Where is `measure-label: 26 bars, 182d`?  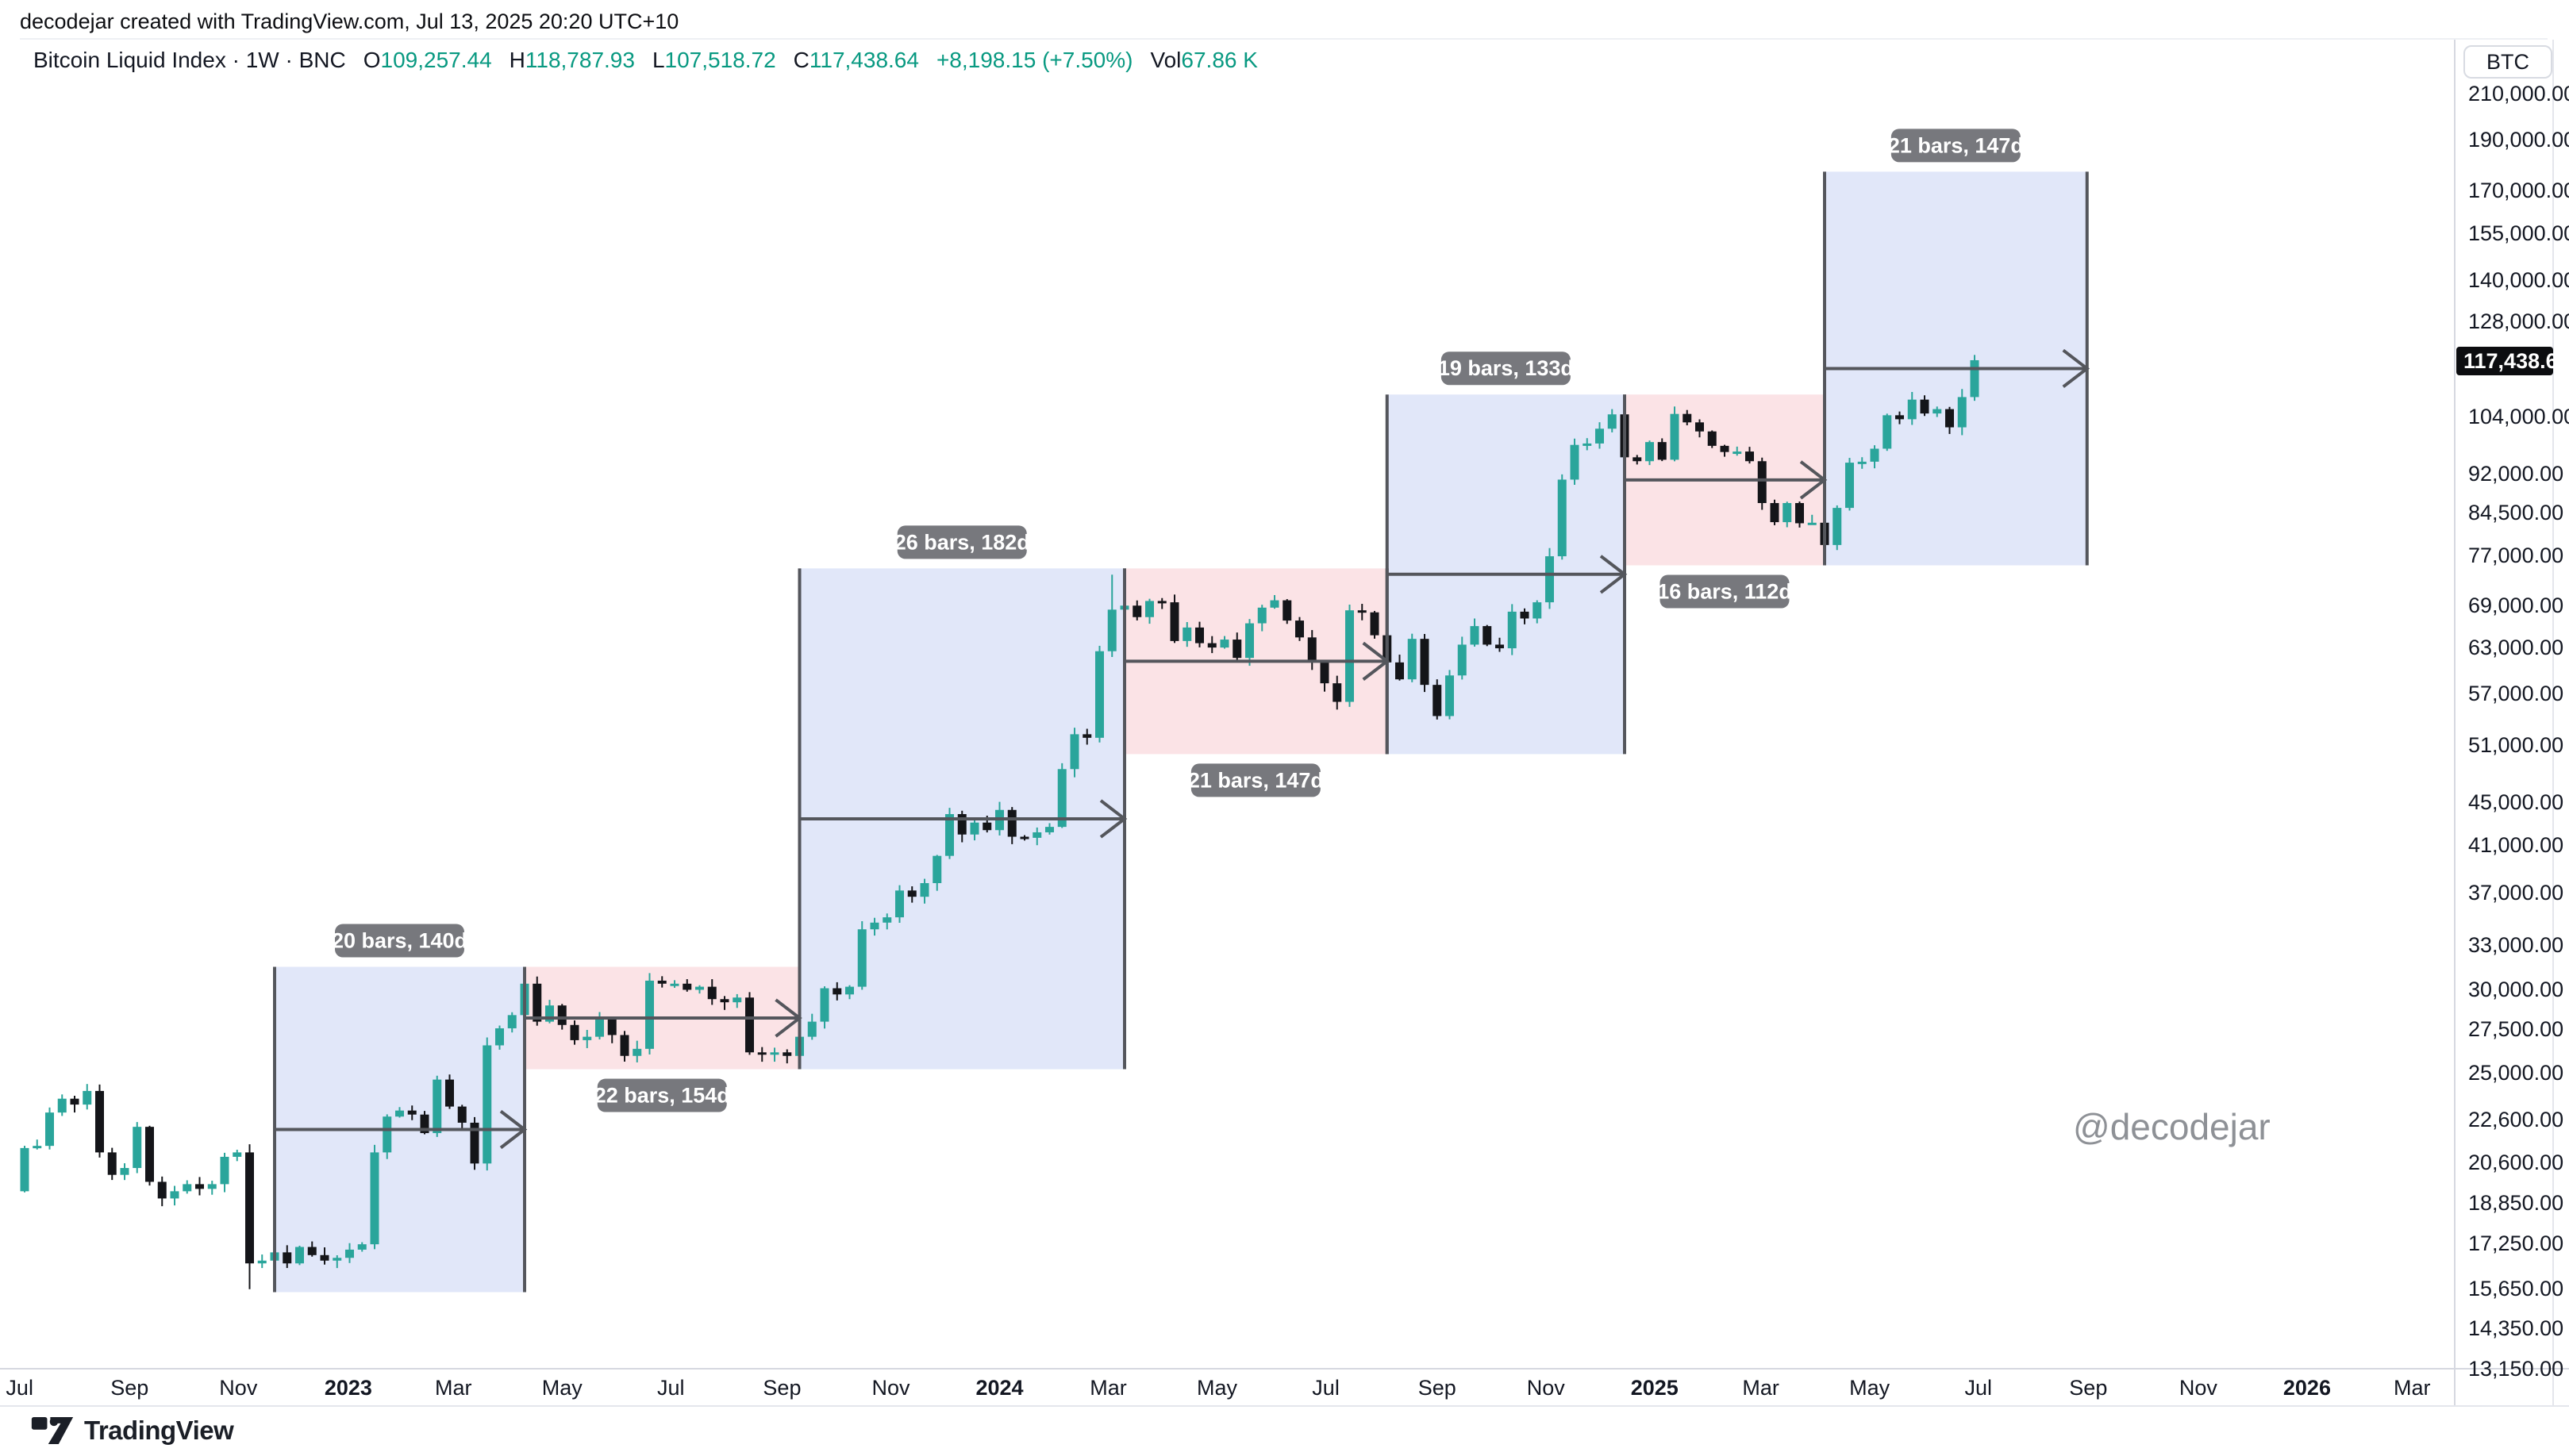
measure-label: 26 bars, 182d is located at coordinates (962, 542).